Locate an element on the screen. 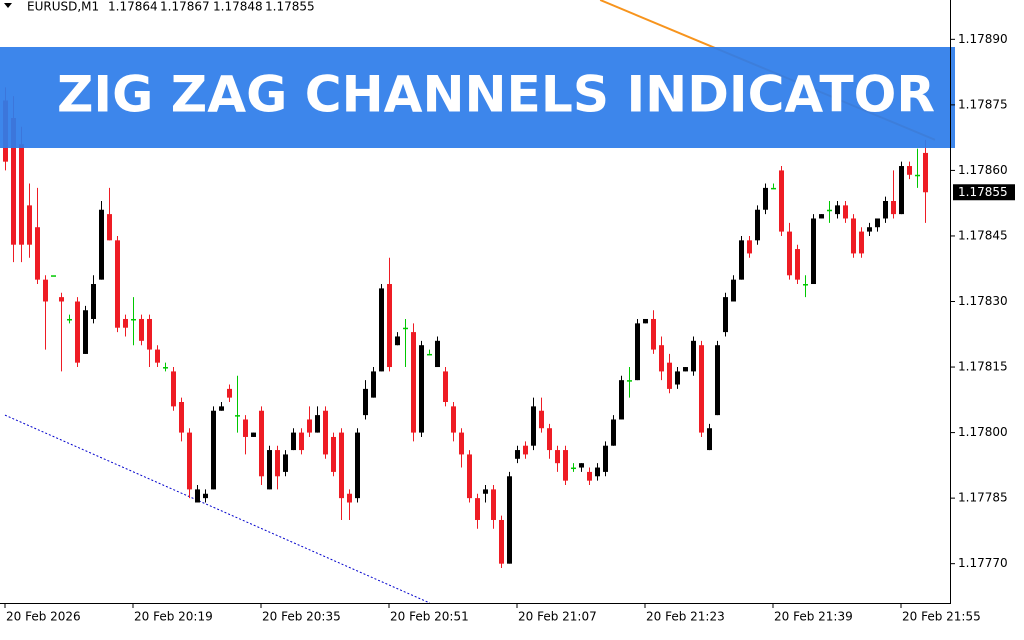 The width and height of the screenshot is (1024, 640). menu-arrow is located at coordinates (8, 5).